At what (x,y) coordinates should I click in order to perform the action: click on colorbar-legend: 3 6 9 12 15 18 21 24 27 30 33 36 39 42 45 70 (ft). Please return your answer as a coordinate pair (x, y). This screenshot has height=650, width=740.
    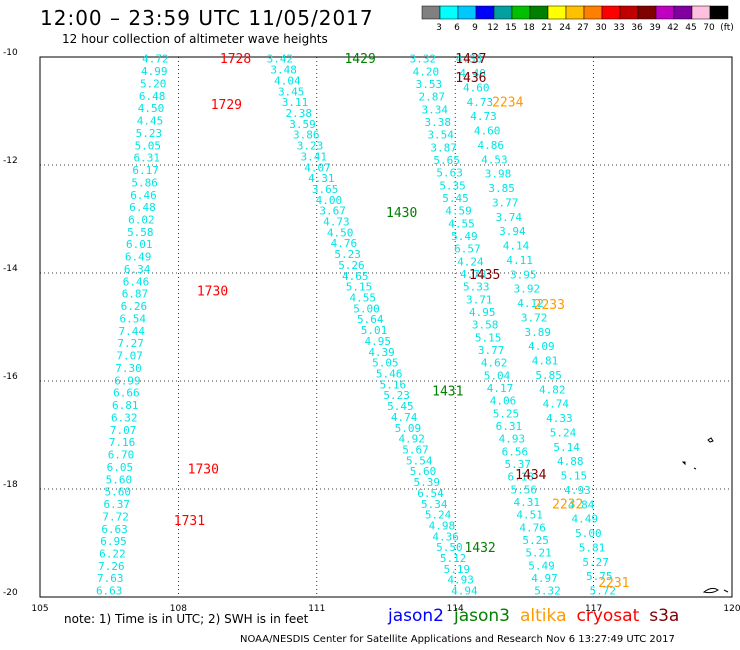
    Looking at the image, I should click on (577, 19).